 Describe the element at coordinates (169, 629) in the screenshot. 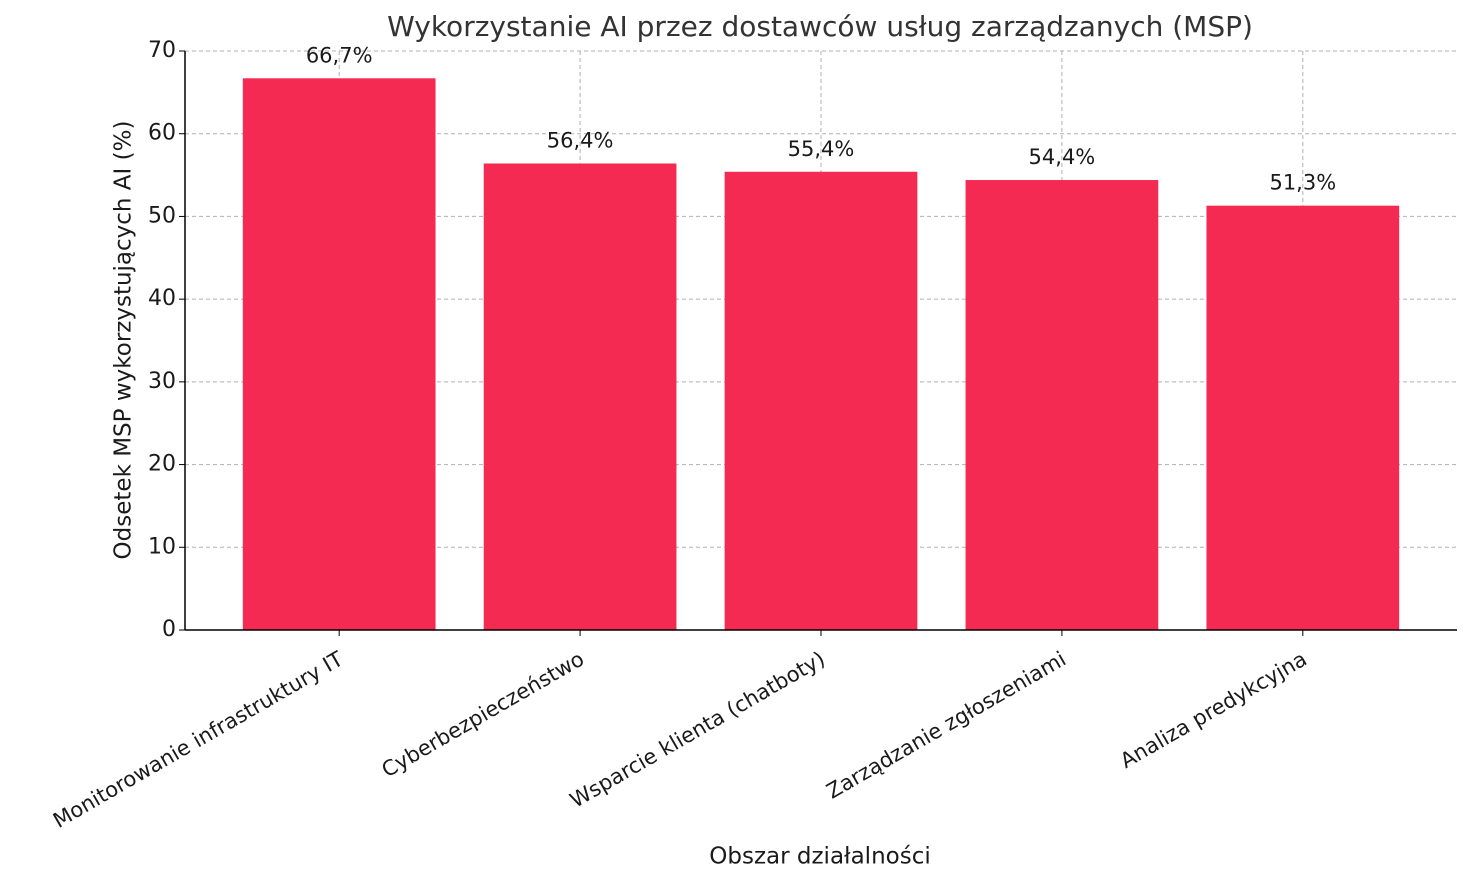

I see `y-tick-label: 0` at that location.